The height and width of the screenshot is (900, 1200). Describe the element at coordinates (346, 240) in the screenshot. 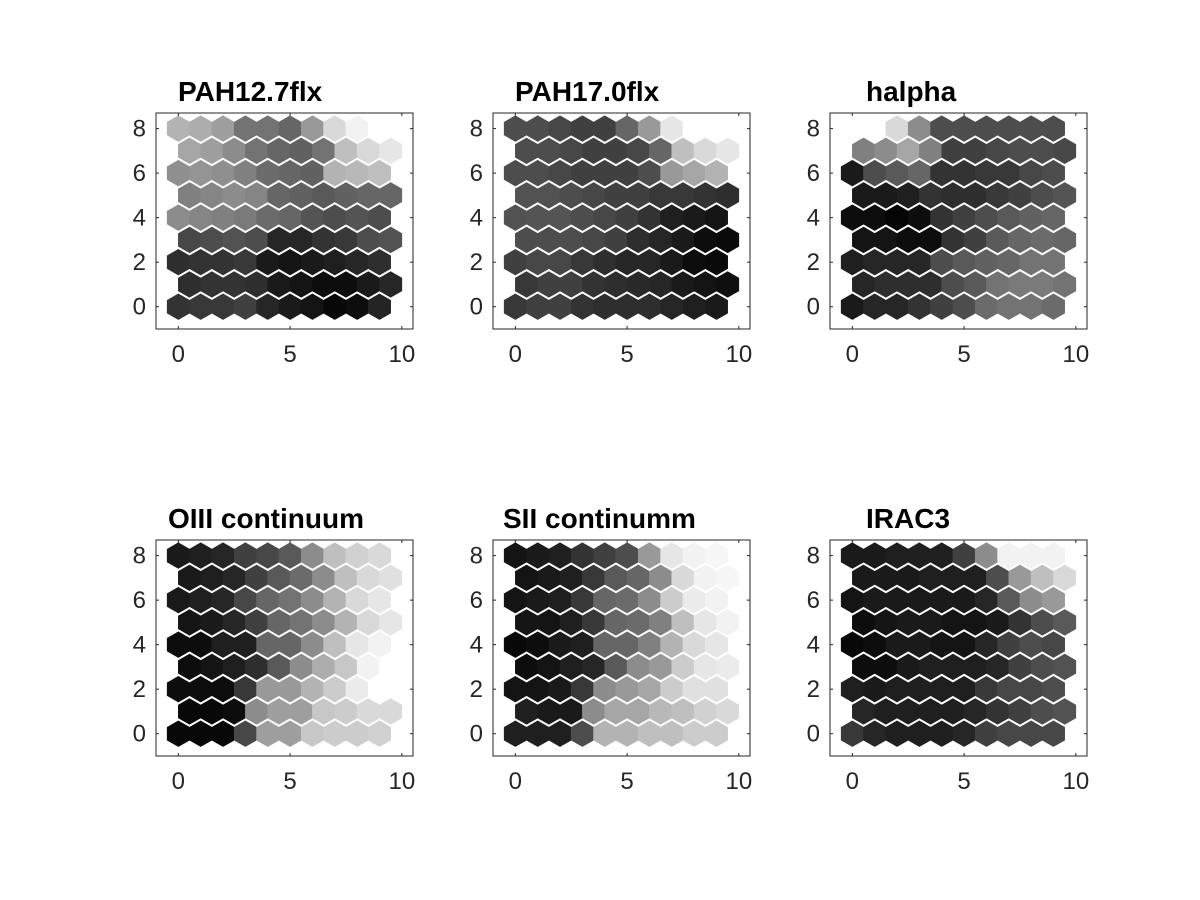

I see `hex-cell-r3-c7` at that location.